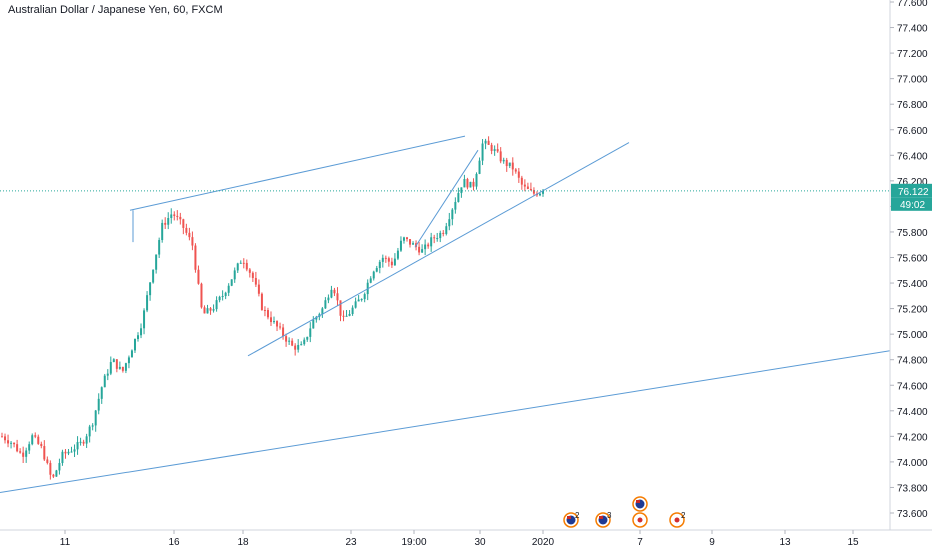  Describe the element at coordinates (912, 205) in the screenshot. I see `candle-countdown-value: 49:02` at that location.